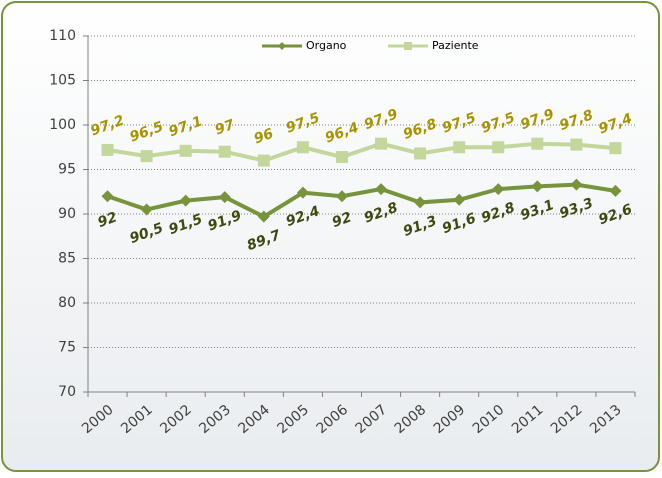  What do you see at coordinates (264, 137) in the screenshot?
I see `value-label: 96` at bounding box center [264, 137].